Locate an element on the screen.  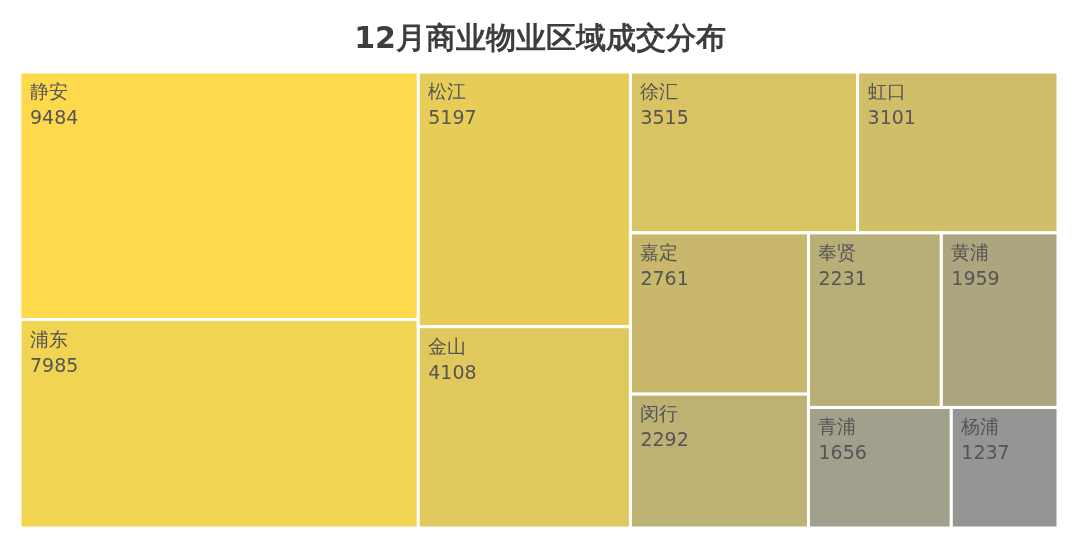
cell: 黄浦 1959 is located at coordinates (999, 320).